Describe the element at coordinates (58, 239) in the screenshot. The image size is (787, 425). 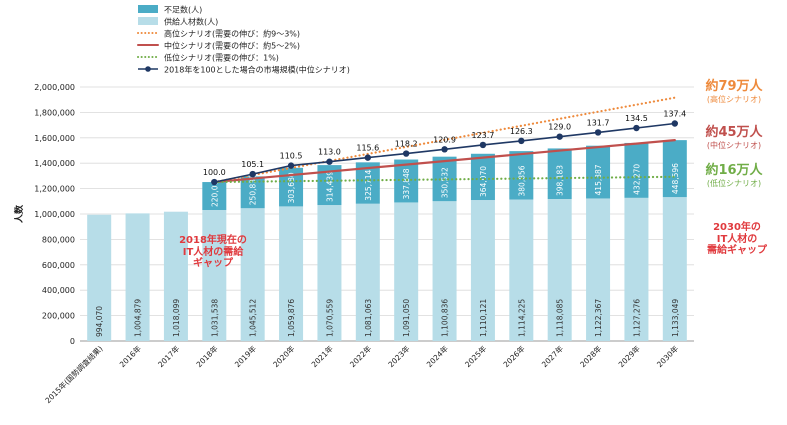
I see `y-tick-label: 800,000` at that location.